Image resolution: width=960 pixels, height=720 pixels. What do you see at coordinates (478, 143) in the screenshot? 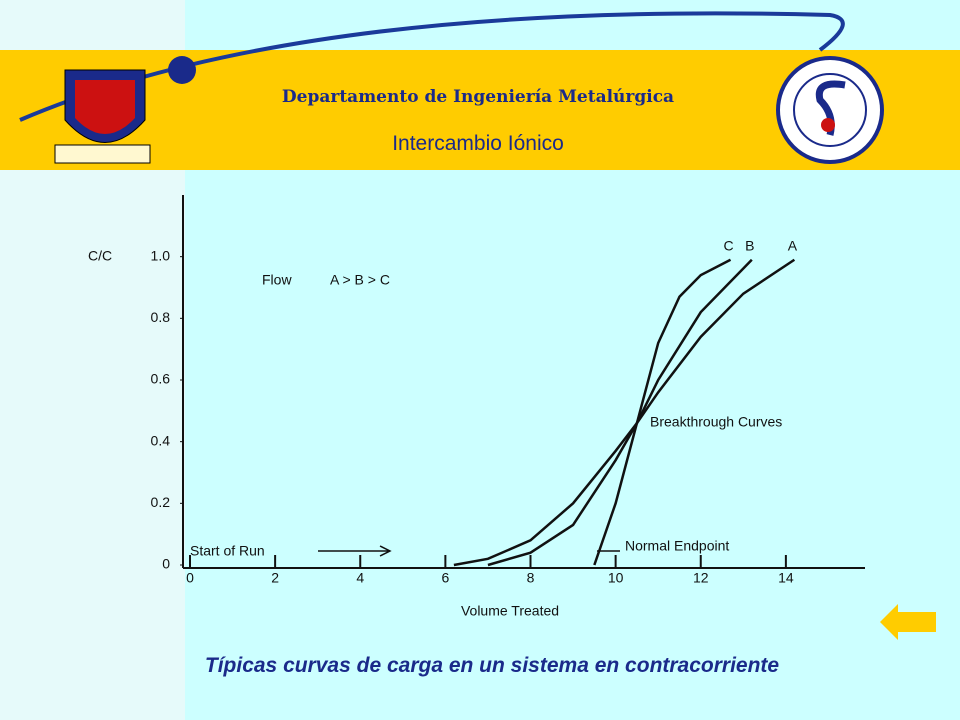
I see `slide-subtitle: Intercambio Iónico` at bounding box center [478, 143].